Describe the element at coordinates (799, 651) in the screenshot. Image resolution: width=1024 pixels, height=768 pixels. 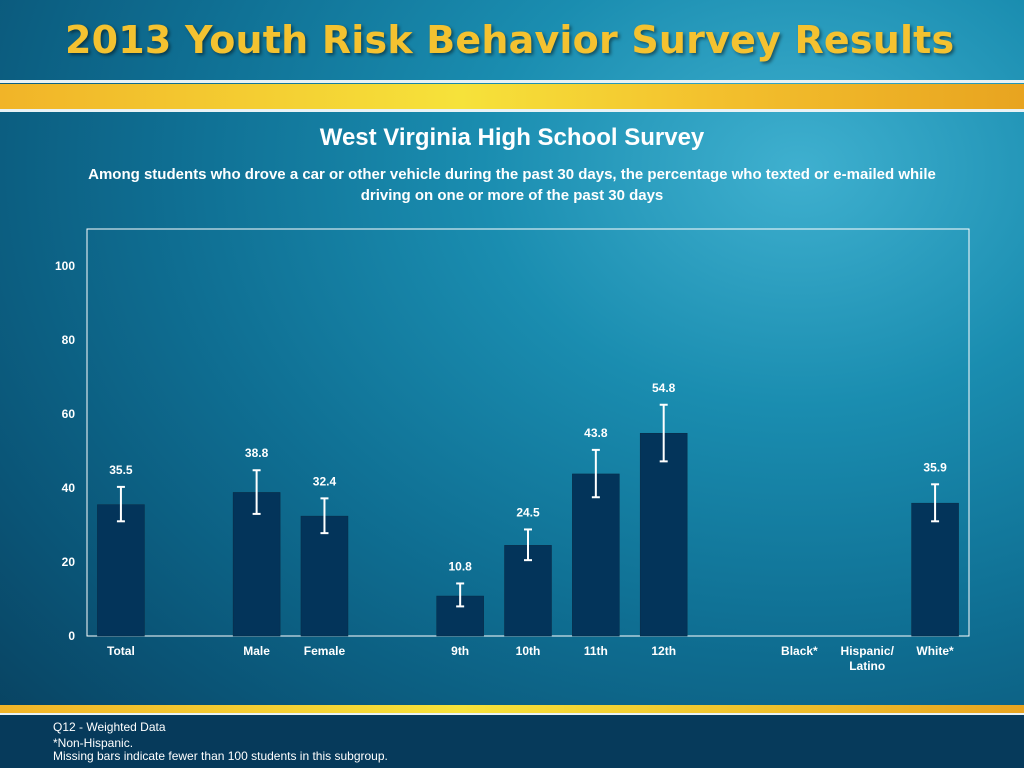
I see `x-tick-label: Black*` at that location.